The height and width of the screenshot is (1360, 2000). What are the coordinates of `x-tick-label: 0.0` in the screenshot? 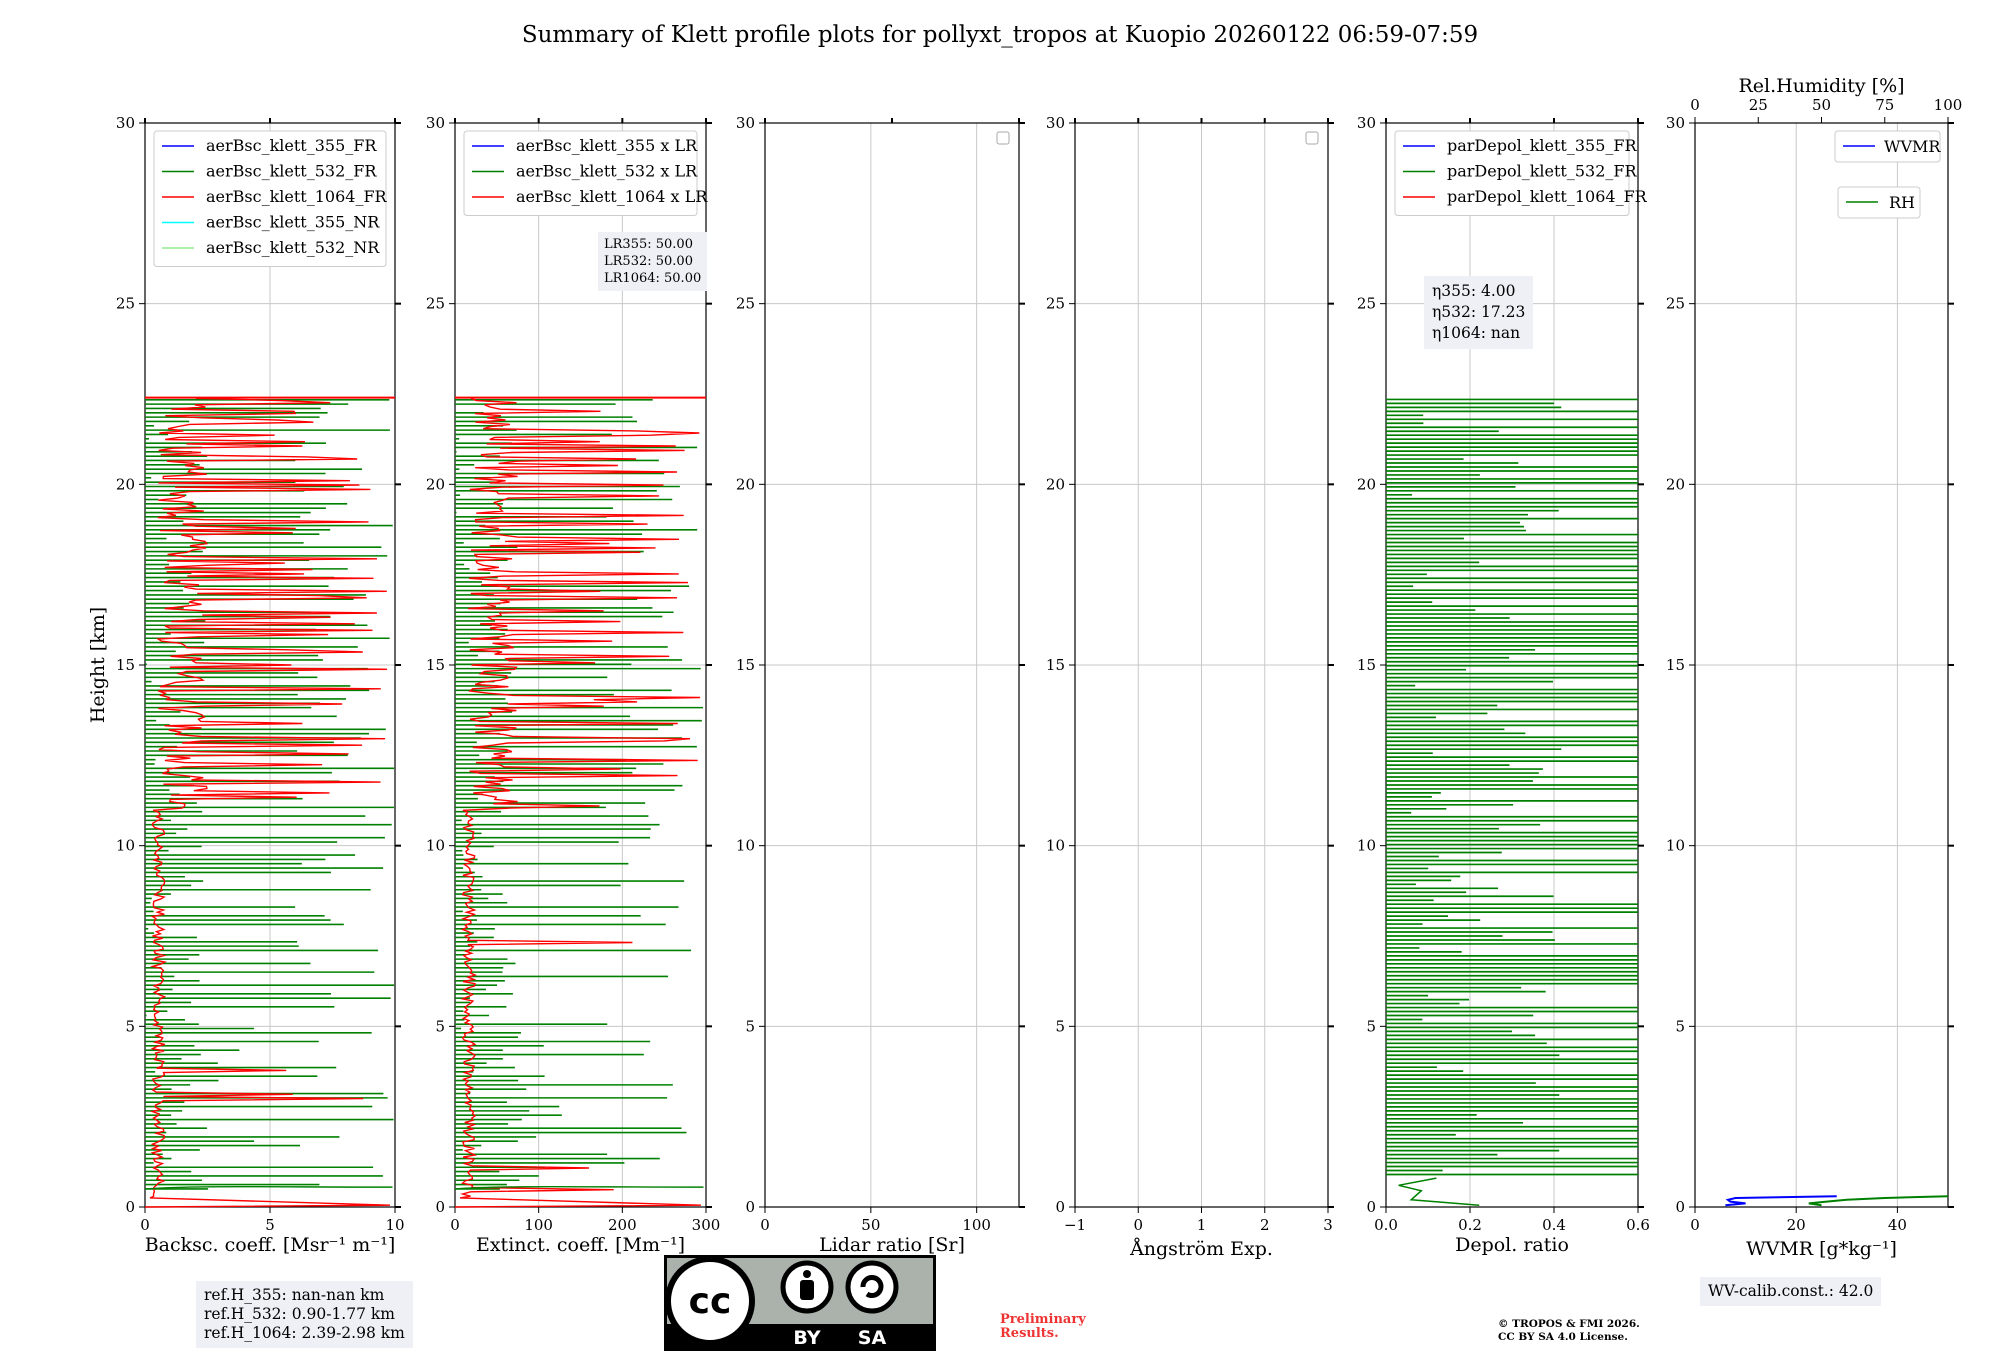 It's located at (1386, 1225).